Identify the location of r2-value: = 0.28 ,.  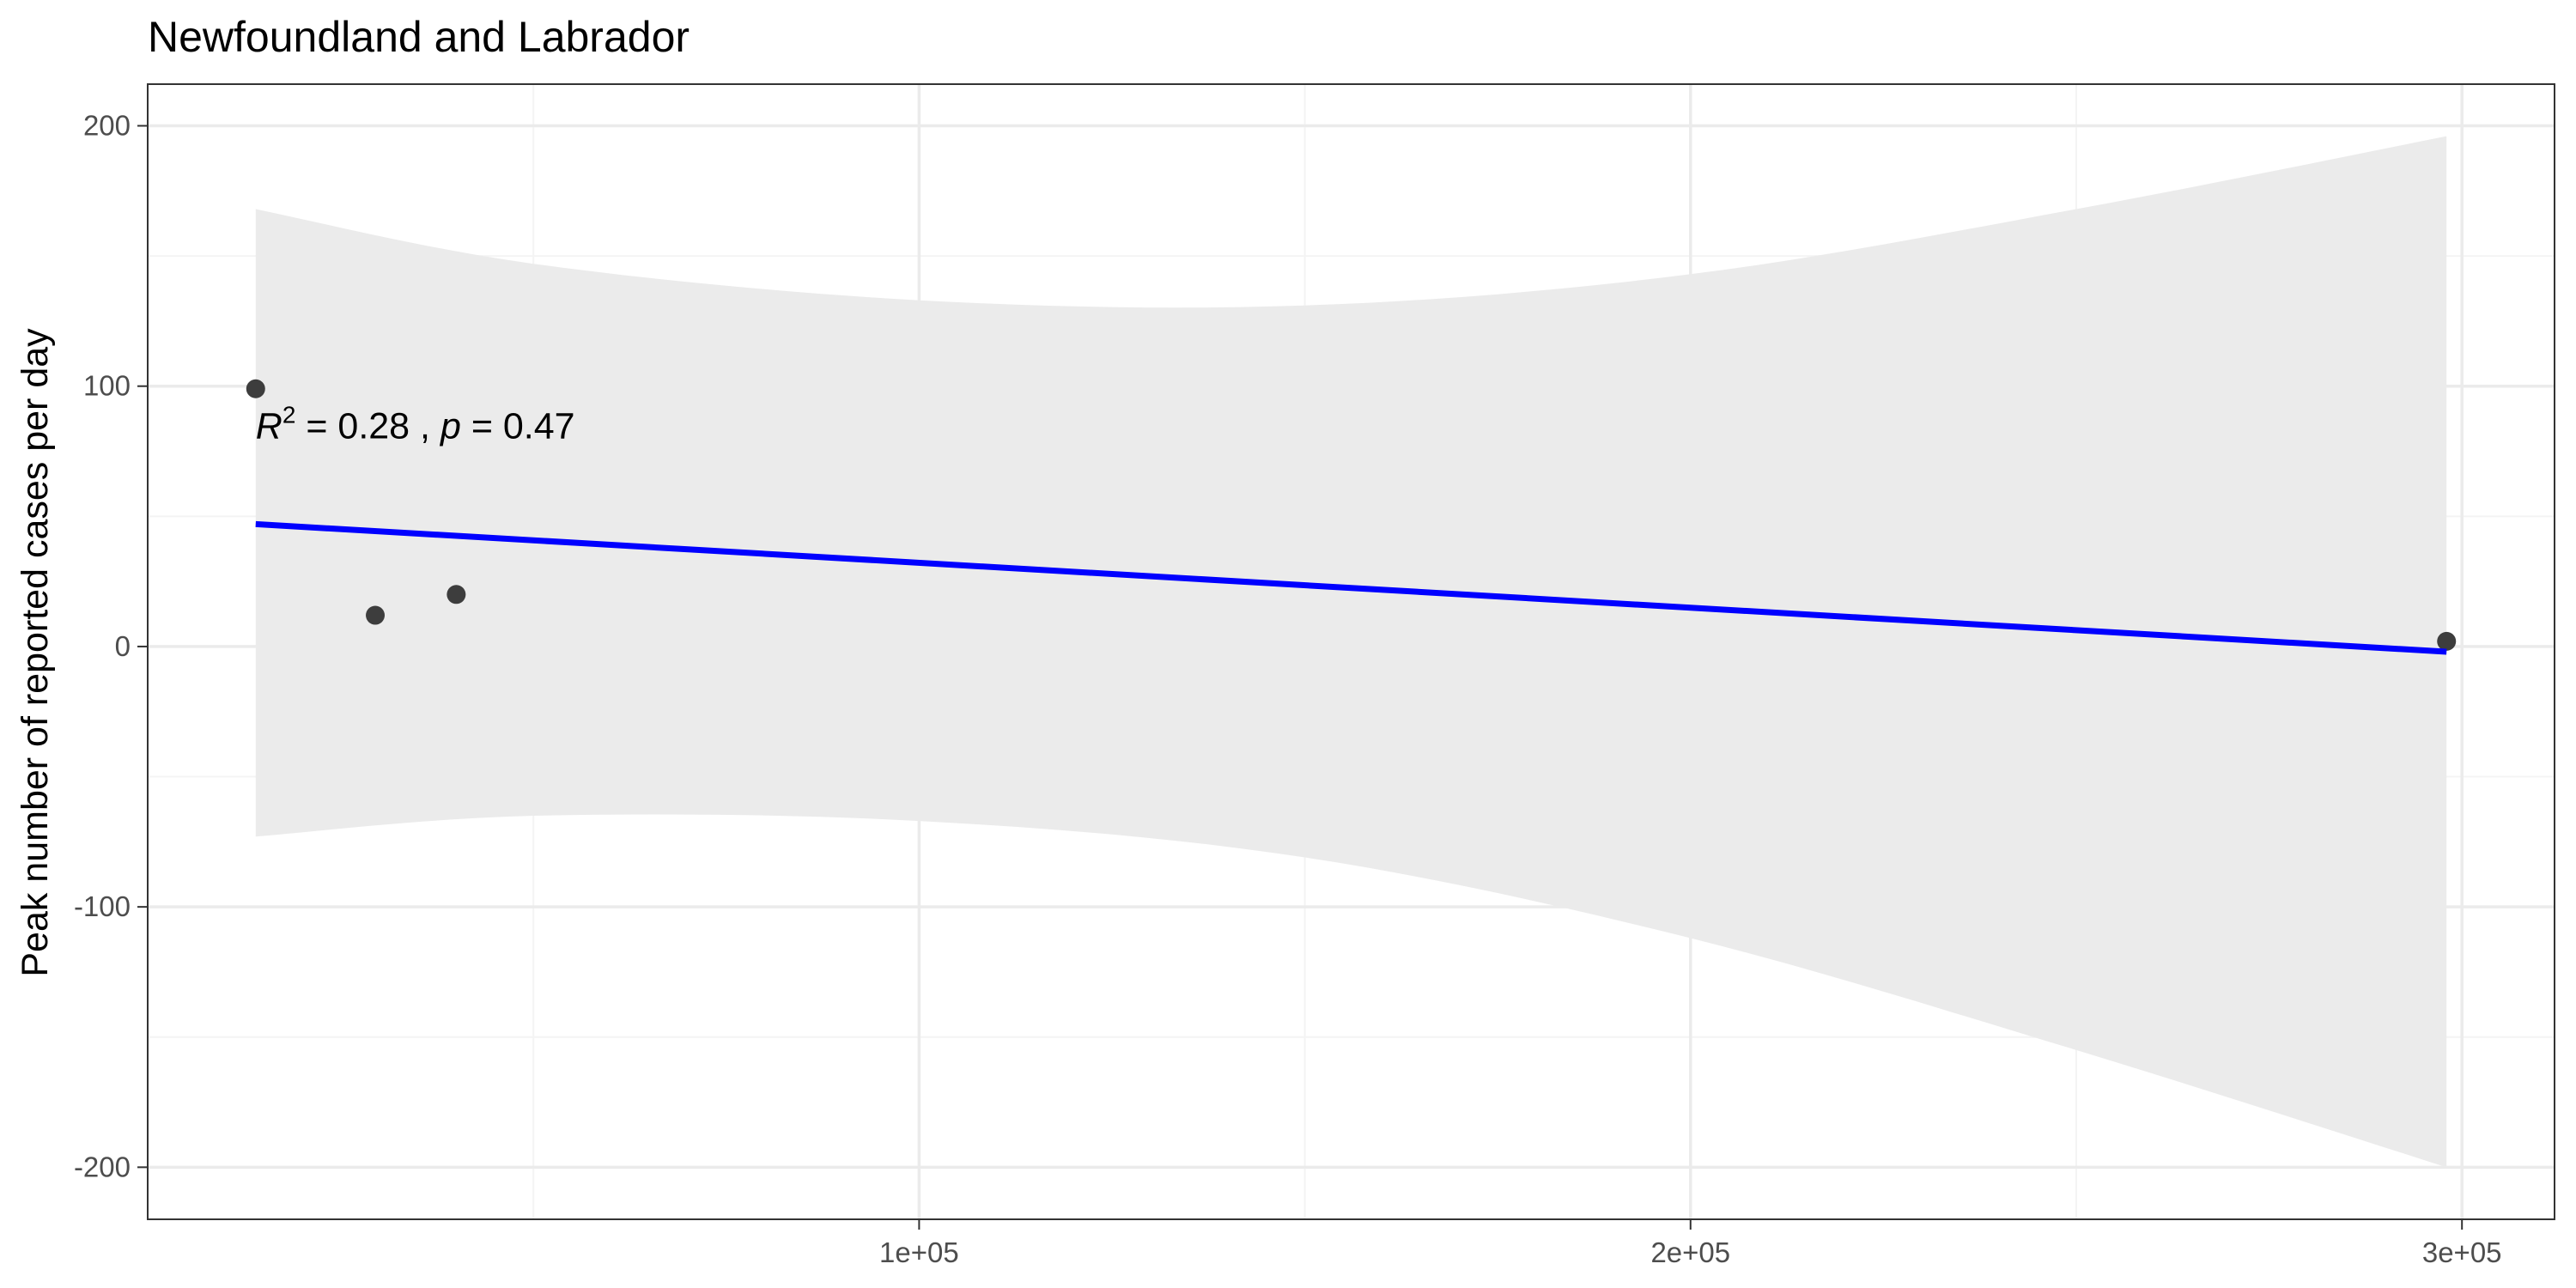
(367, 426).